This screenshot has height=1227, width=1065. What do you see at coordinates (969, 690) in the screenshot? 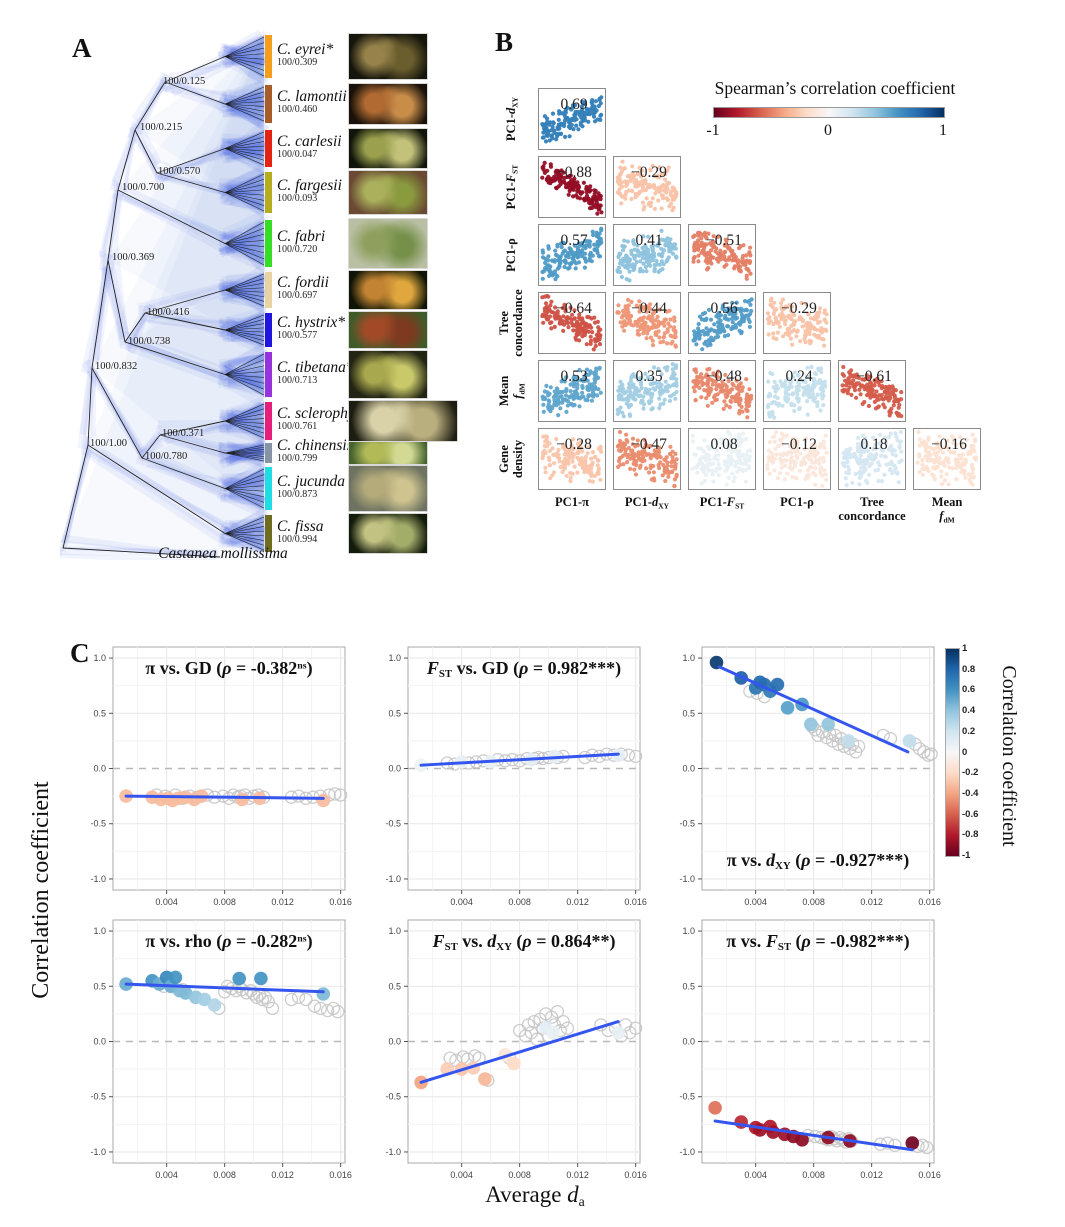
I see `colorbar-tick: 0.6` at bounding box center [969, 690].